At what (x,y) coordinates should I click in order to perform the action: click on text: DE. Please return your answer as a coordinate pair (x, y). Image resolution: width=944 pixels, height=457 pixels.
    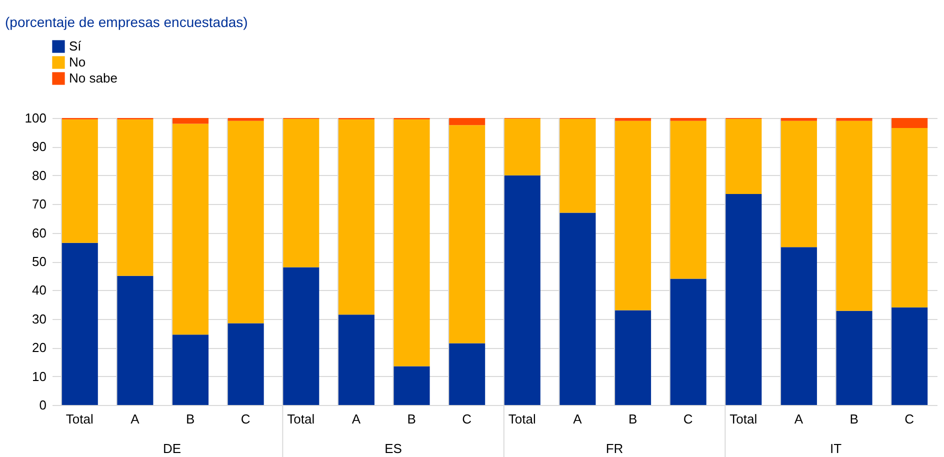
    Looking at the image, I should click on (172, 448).